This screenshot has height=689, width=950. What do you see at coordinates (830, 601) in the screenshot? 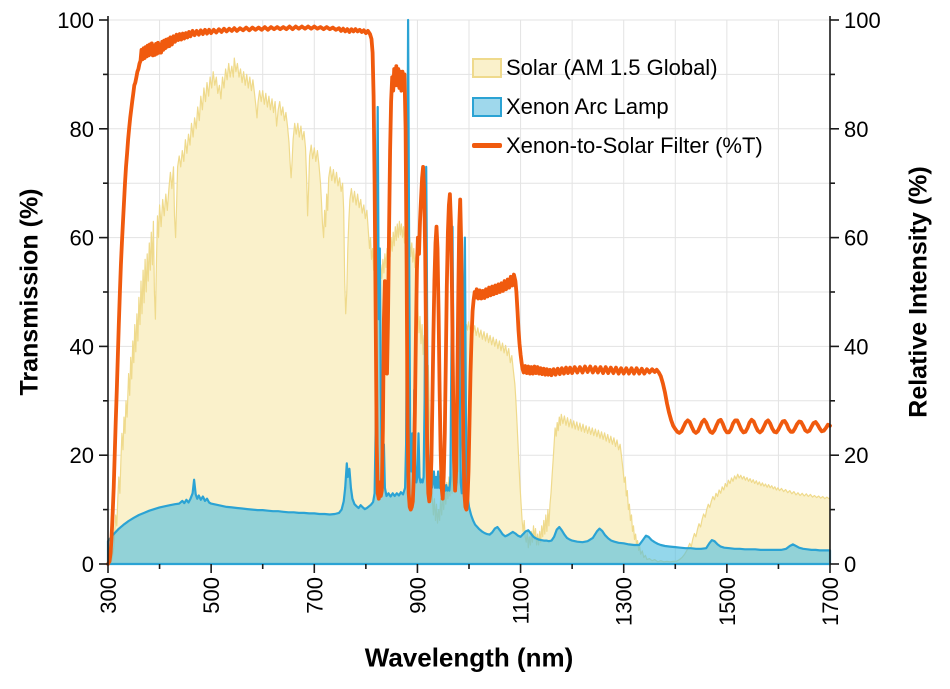
I see `x-tick-label: 1700` at bounding box center [830, 601].